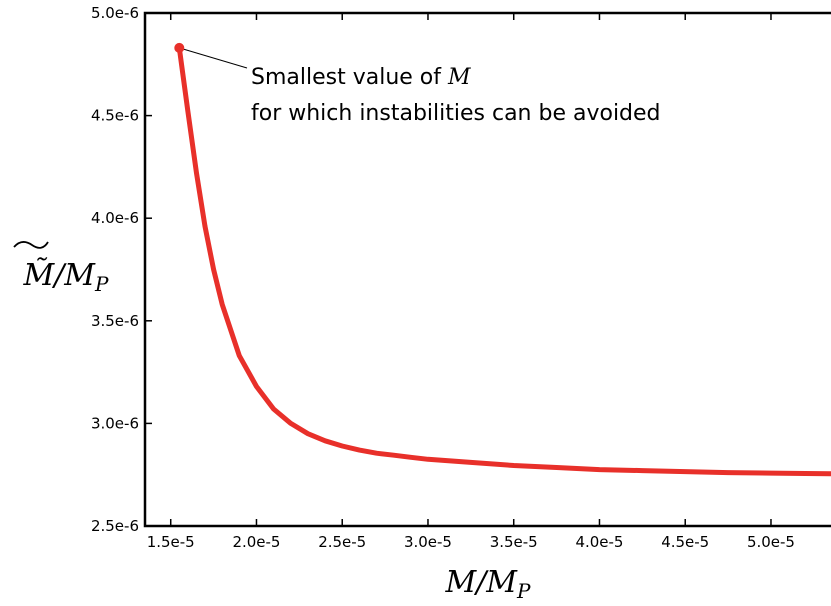 The height and width of the screenshot is (606, 831). Describe the element at coordinates (31, 245) in the screenshot. I see `y-axis-title-tilde` at that location.